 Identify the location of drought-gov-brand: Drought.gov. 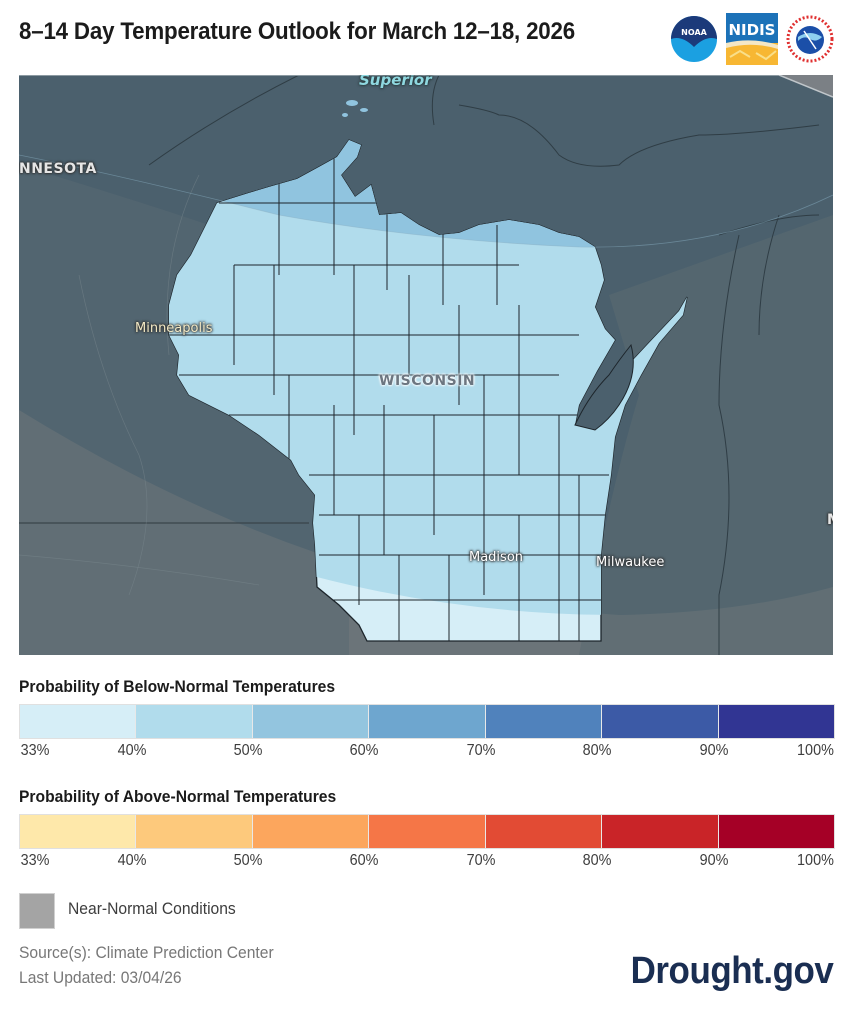
(731, 971).